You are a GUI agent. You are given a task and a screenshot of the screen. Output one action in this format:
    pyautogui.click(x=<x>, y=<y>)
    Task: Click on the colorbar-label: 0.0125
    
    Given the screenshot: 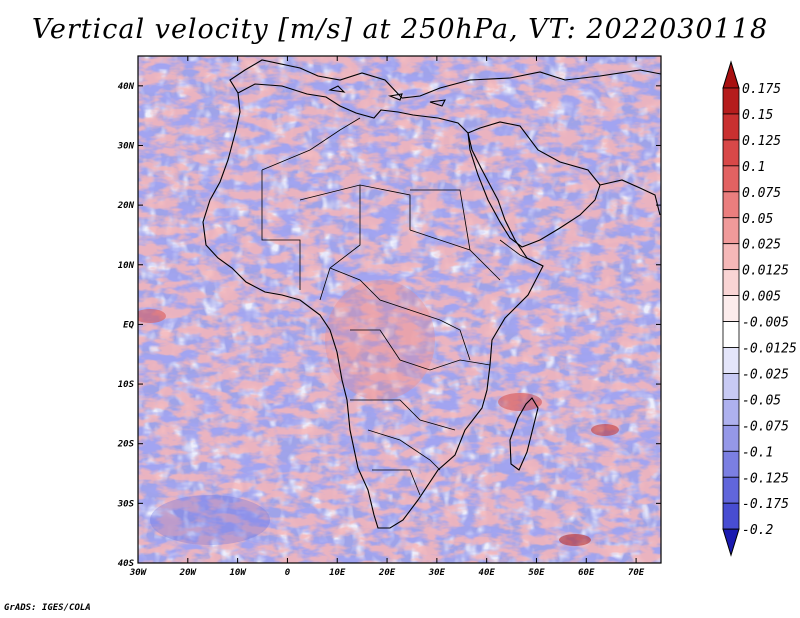 What is the action you would take?
    pyautogui.click(x=765, y=271)
    